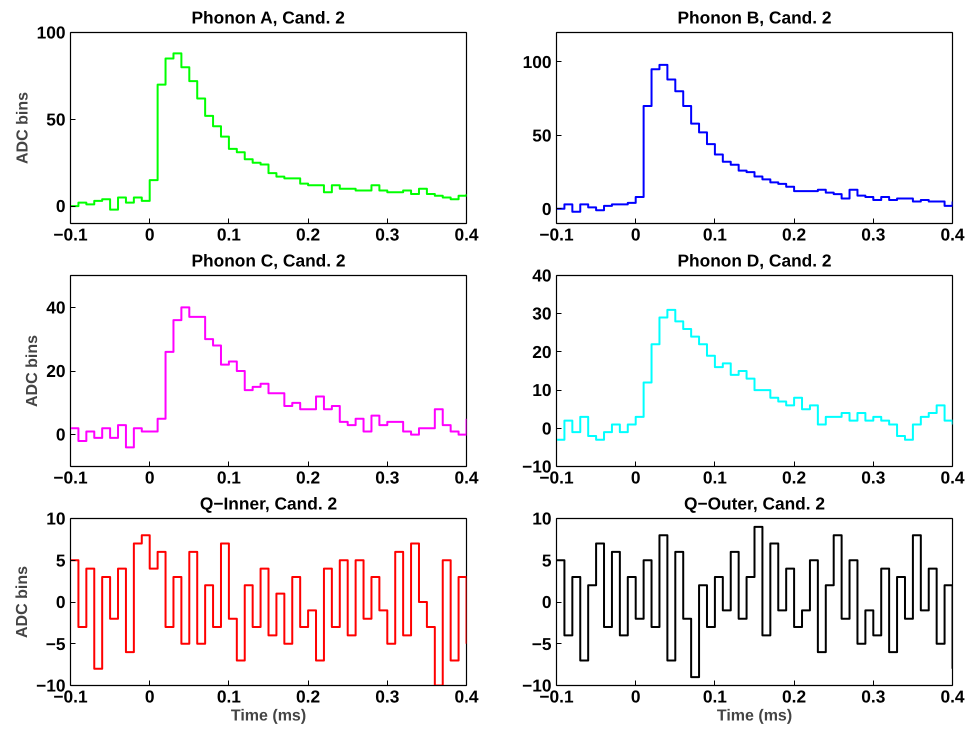 The height and width of the screenshot is (729, 976). What do you see at coordinates (754, 260) in the screenshot?
I see `chart-title: Phonon D, Cand. 2` at bounding box center [754, 260].